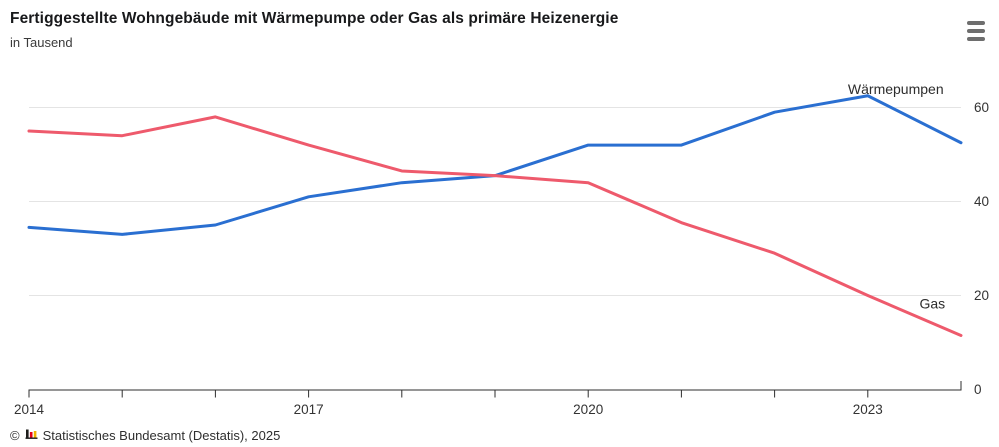 This screenshot has height=447, width=999. What do you see at coordinates (41, 42) in the screenshot?
I see `chart-unit-label: in Tausend` at bounding box center [41, 42].